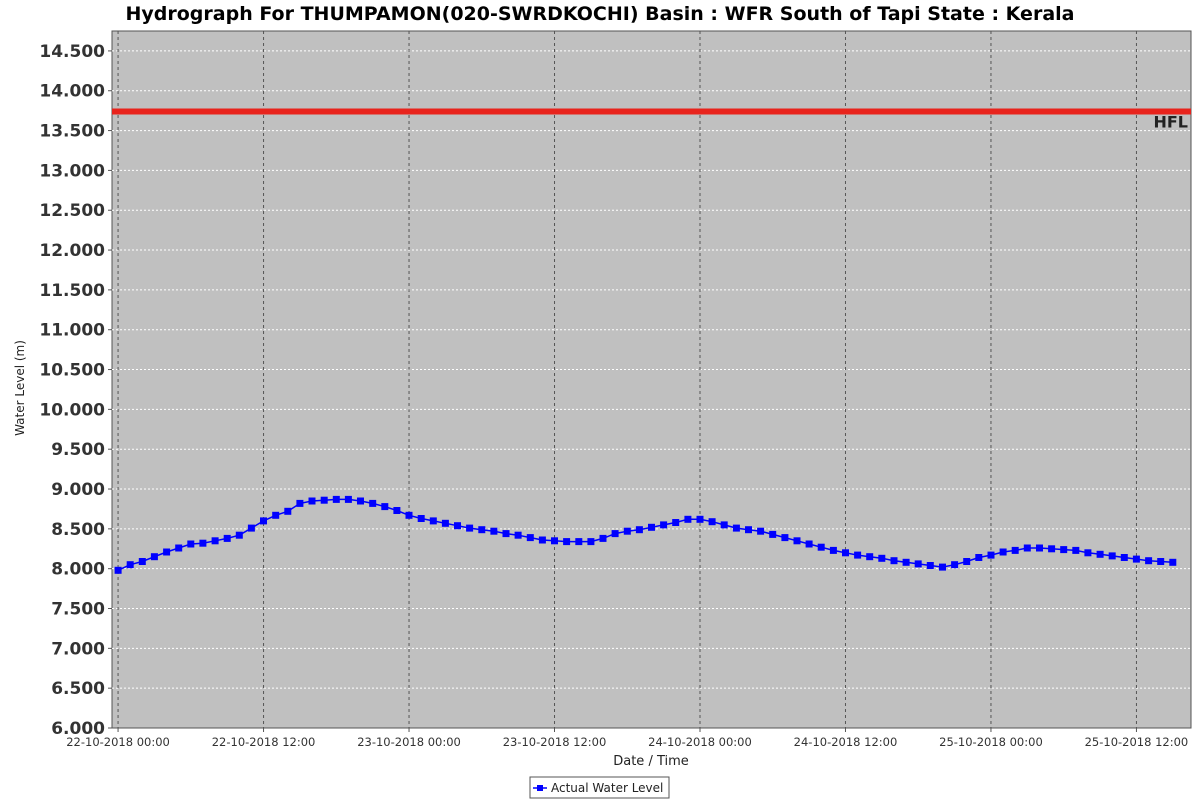 Image resolution: width=1200 pixels, height=800 pixels. Describe the element at coordinates (72, 132) in the screenshot. I see `y-tick-label: 13.500` at that location.